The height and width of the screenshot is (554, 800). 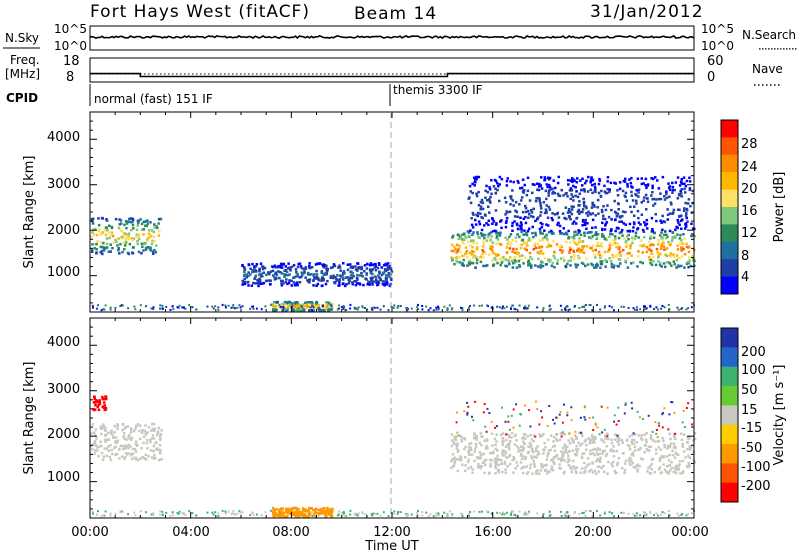 What do you see at coordinates (22, 38) in the screenshot?
I see `noise-left-label: N.Sky` at bounding box center [22, 38].